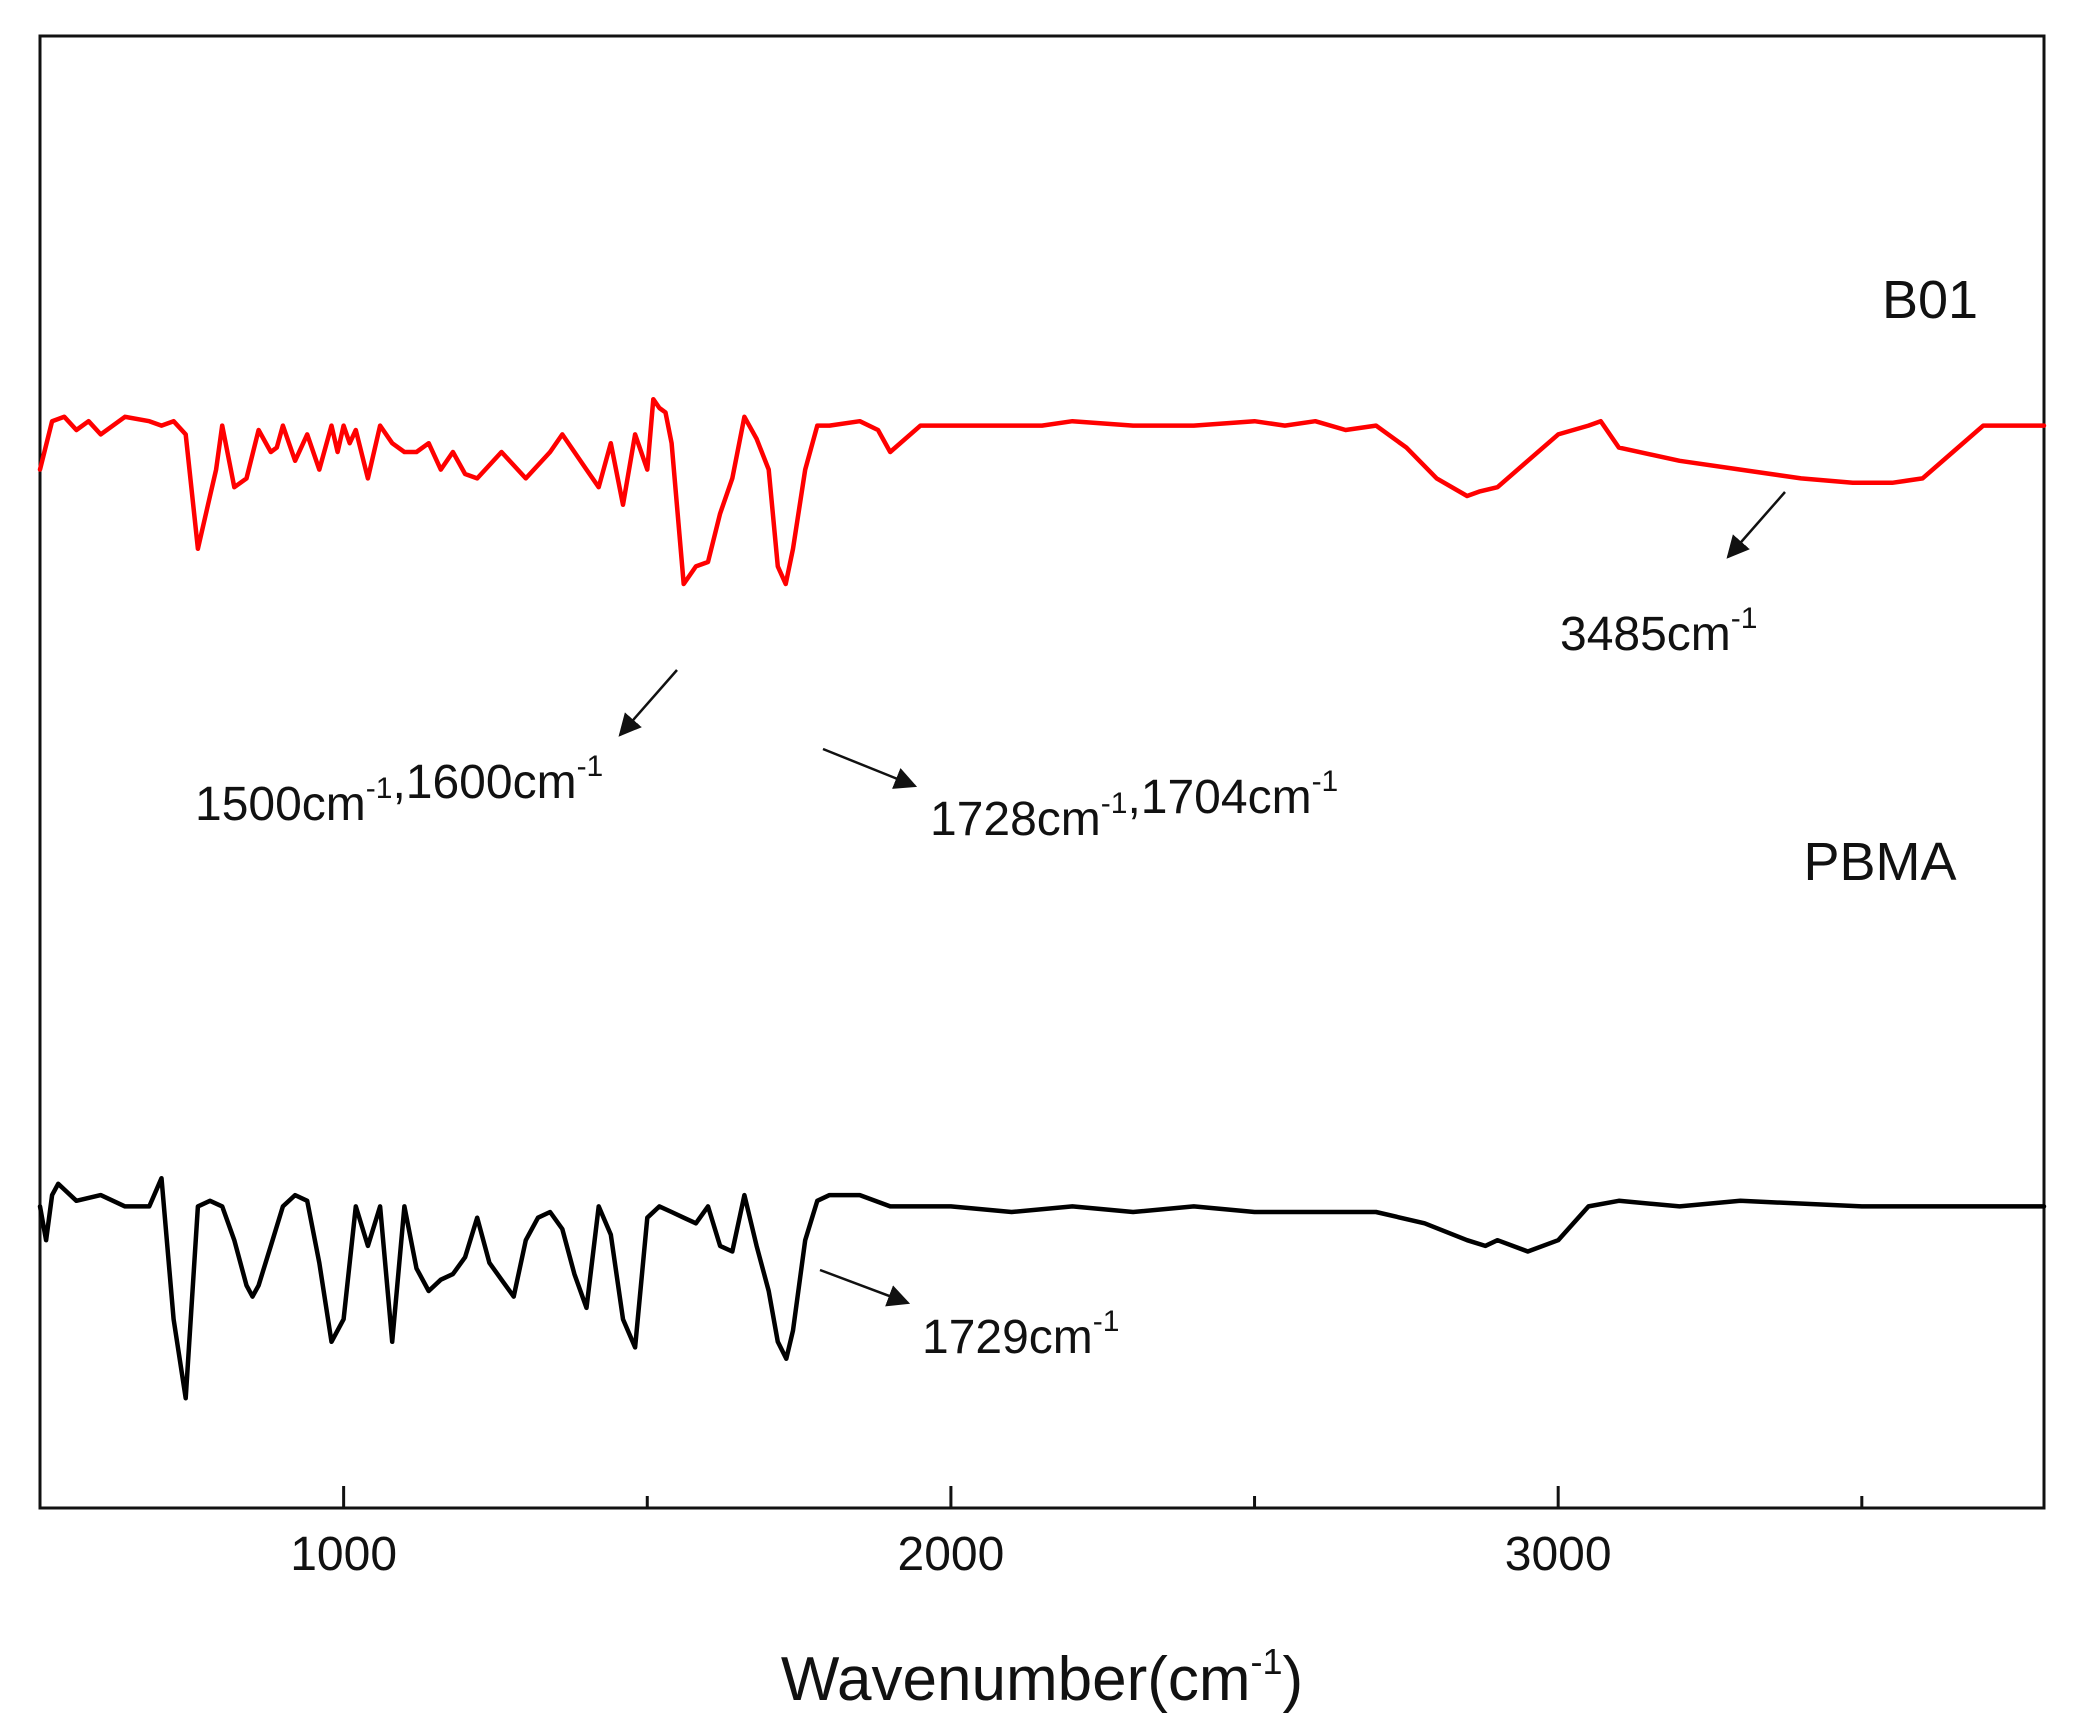  I want to click on annotation-text: 3485cm, so click(1645, 634).